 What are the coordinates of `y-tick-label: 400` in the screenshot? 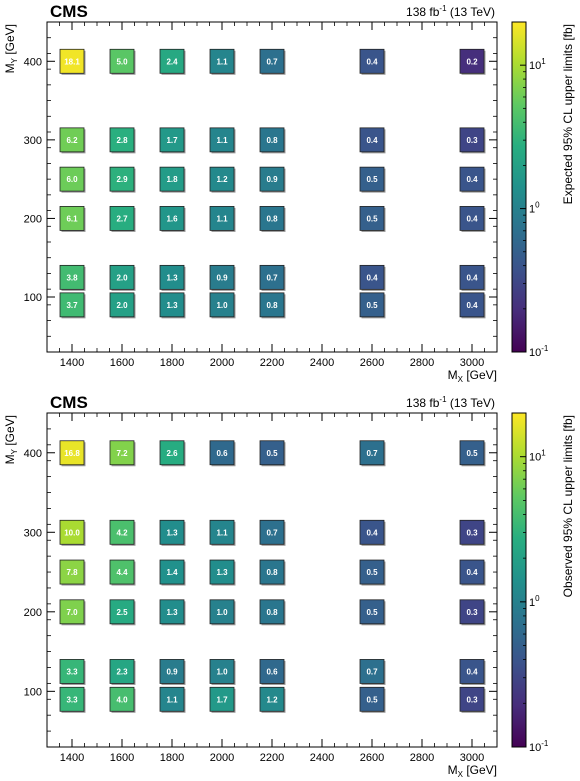 It's located at (33, 62).